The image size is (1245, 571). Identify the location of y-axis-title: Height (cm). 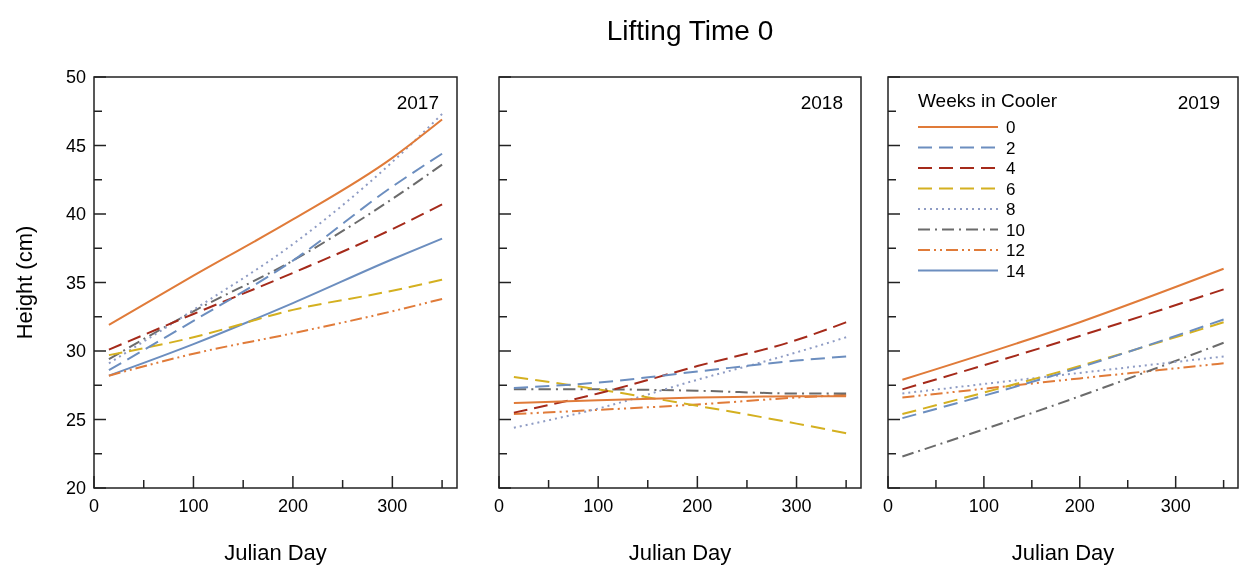
(24, 282).